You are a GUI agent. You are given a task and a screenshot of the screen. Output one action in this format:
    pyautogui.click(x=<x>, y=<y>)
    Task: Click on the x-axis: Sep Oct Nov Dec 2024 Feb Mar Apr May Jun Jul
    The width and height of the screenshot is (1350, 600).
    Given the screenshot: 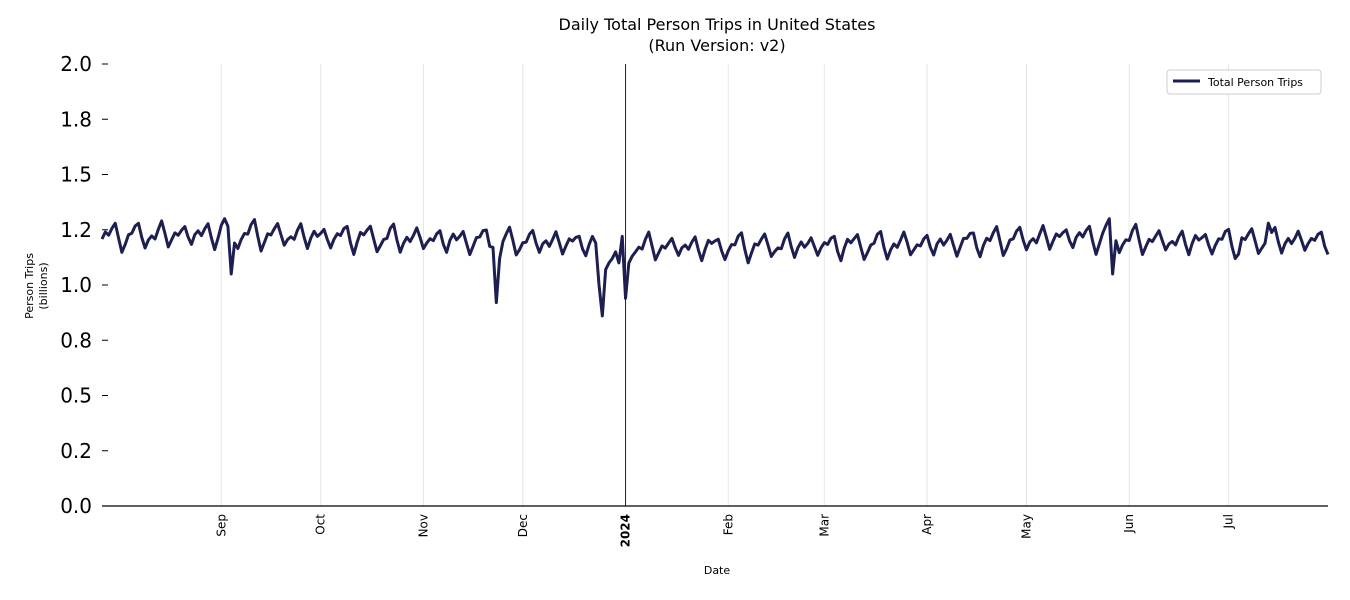 What is the action you would take?
    pyautogui.click(x=724, y=531)
    